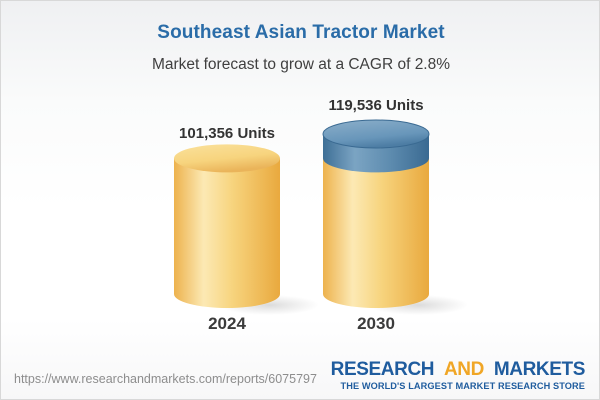 The width and height of the screenshot is (600, 400). I want to click on logo-word-markets: MARKETS, so click(539, 369).